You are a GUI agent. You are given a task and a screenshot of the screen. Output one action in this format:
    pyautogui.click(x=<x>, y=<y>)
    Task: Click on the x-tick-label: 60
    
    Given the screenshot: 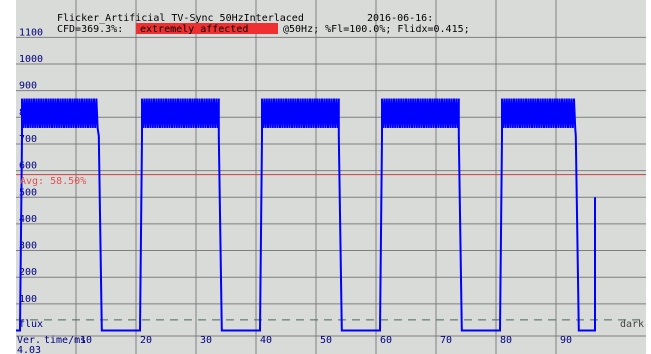 What is the action you would take?
    pyautogui.click(x=386, y=340)
    